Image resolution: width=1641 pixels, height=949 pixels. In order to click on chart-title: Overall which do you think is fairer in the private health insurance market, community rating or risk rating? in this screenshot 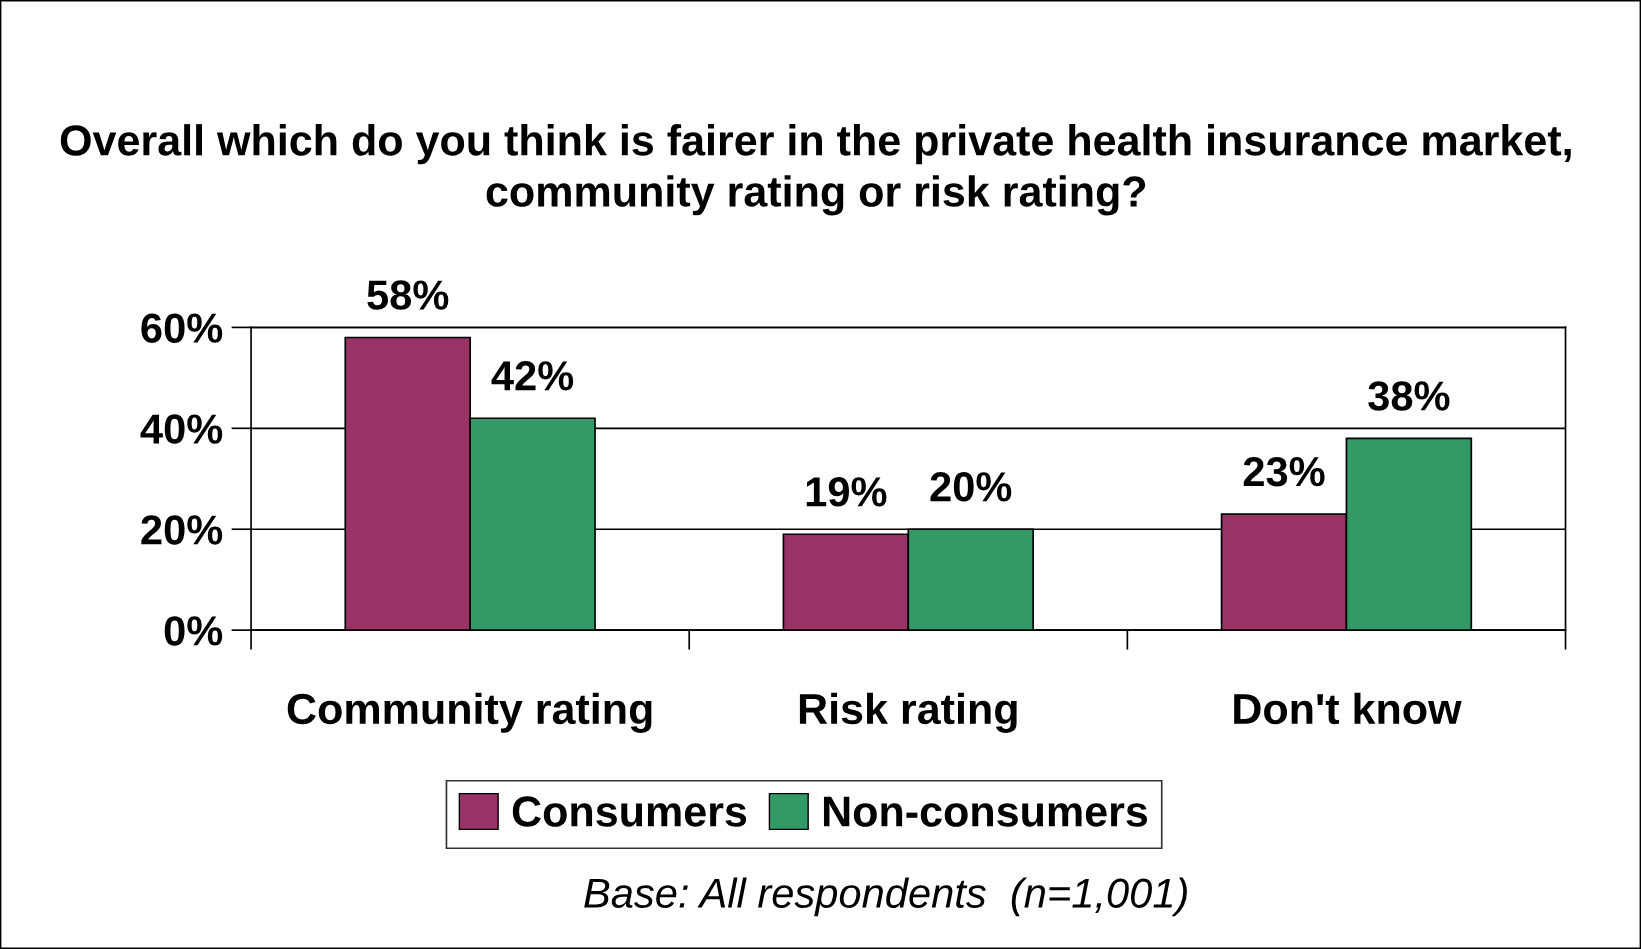, I will do `click(815, 170)`.